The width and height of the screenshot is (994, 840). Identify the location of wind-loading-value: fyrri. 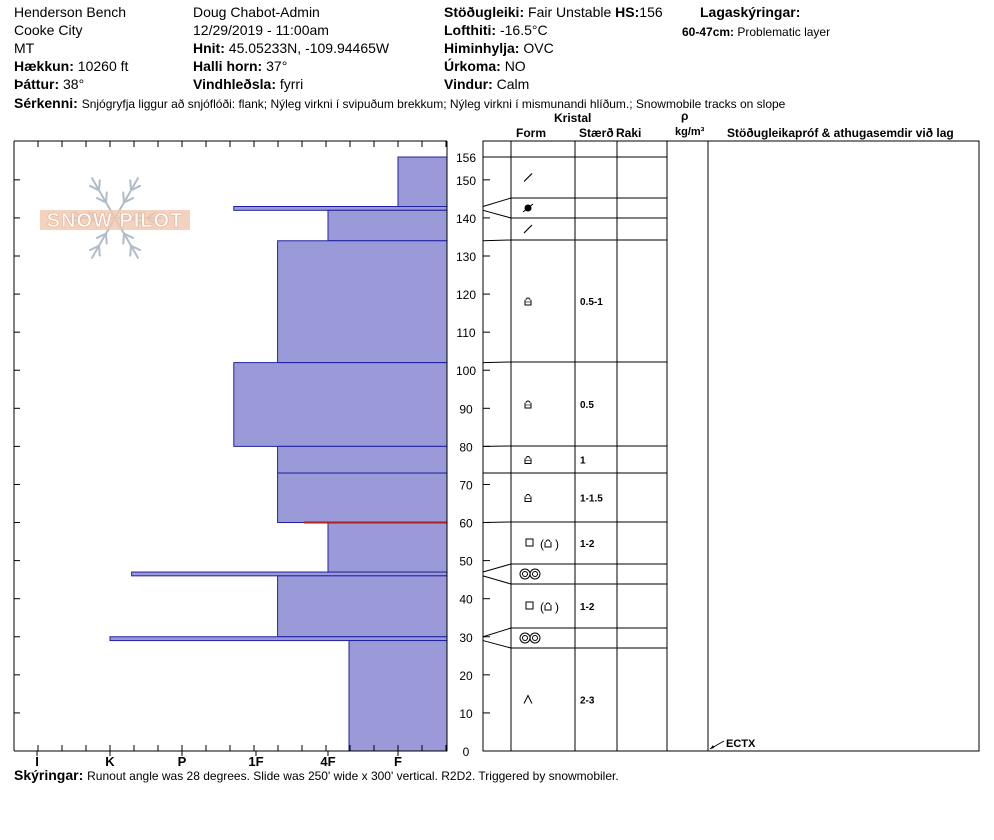
(291, 84).